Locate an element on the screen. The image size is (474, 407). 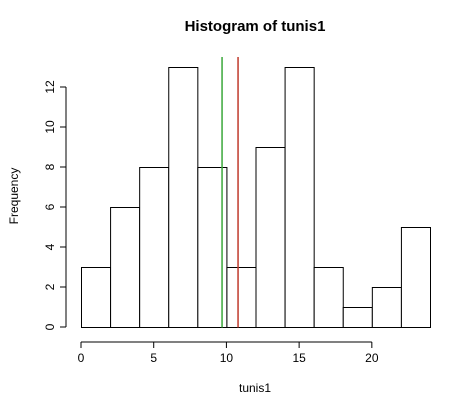
y-tick-label: 4 is located at coordinates (50, 246).